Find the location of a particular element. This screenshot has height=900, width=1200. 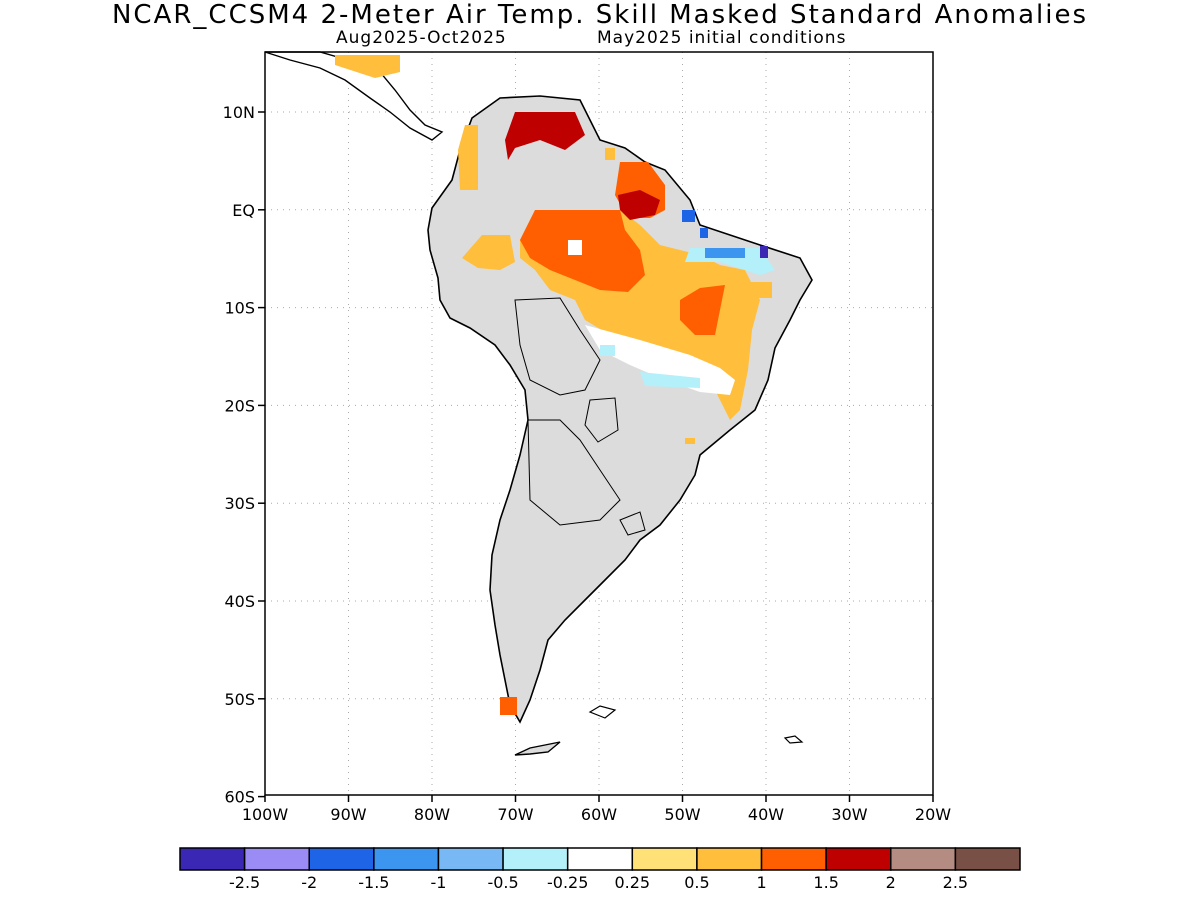

colorbar-label: 2.5 is located at coordinates (955, 882).